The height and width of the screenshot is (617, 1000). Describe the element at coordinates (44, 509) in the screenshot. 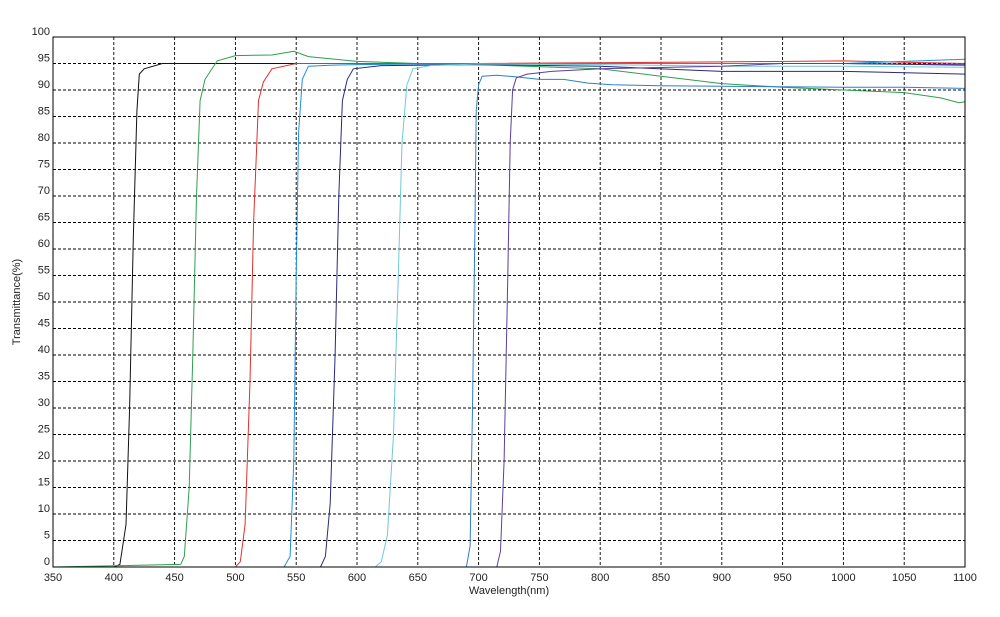

I see `y-tick-label: 10` at that location.